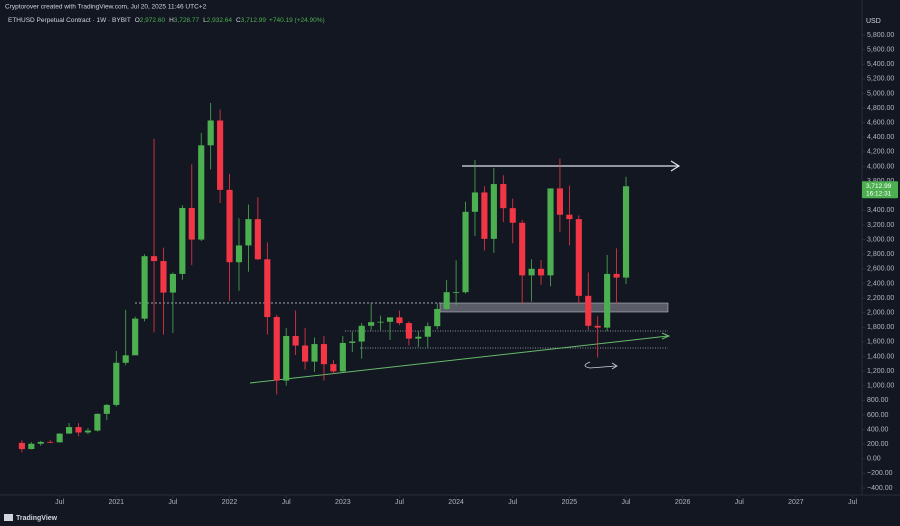  I want to click on legend-item: L, so click(205, 20).